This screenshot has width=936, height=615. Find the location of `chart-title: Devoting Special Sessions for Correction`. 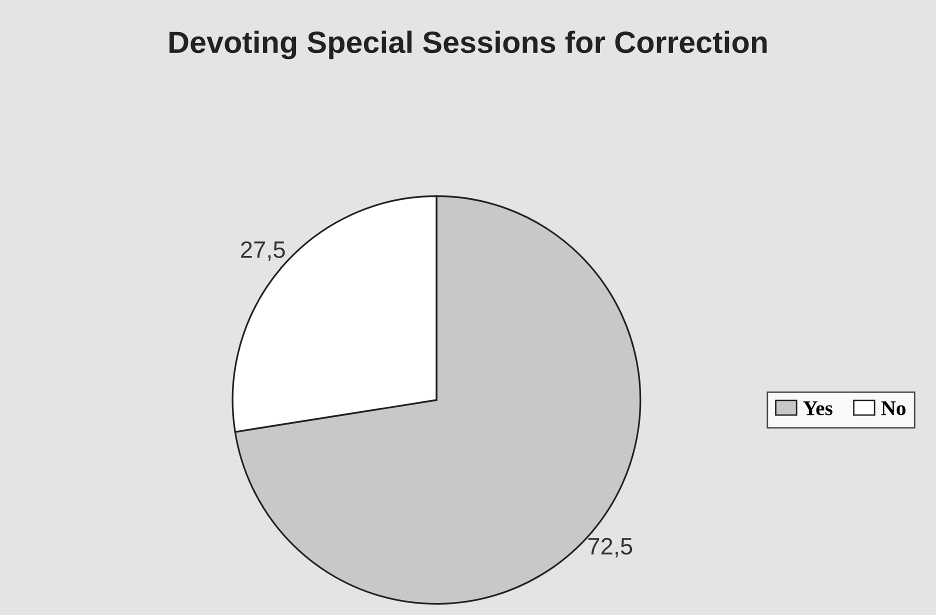

chart-title: Devoting Special Sessions for Correction is located at coordinates (468, 45).